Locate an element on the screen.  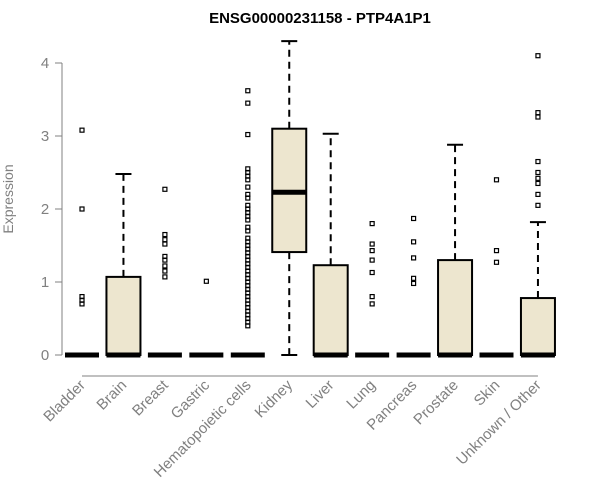
x-tick-label: Breast is located at coordinates (150, 397).